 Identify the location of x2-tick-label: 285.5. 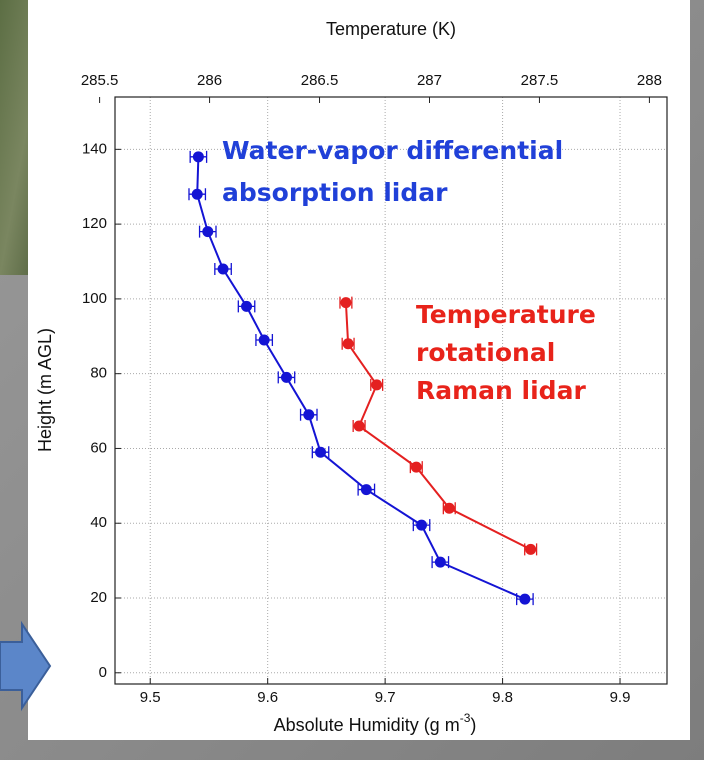
(100, 80).